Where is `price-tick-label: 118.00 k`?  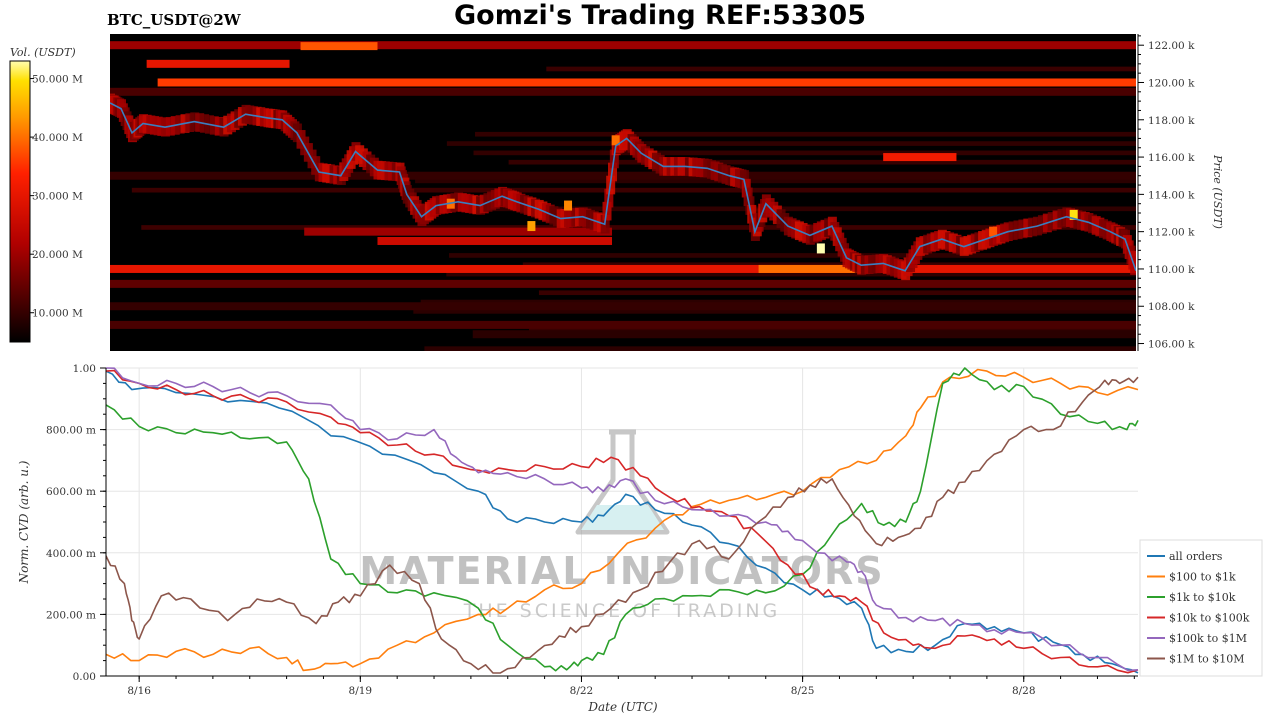 price-tick-label: 118.00 k is located at coordinates (1171, 121).